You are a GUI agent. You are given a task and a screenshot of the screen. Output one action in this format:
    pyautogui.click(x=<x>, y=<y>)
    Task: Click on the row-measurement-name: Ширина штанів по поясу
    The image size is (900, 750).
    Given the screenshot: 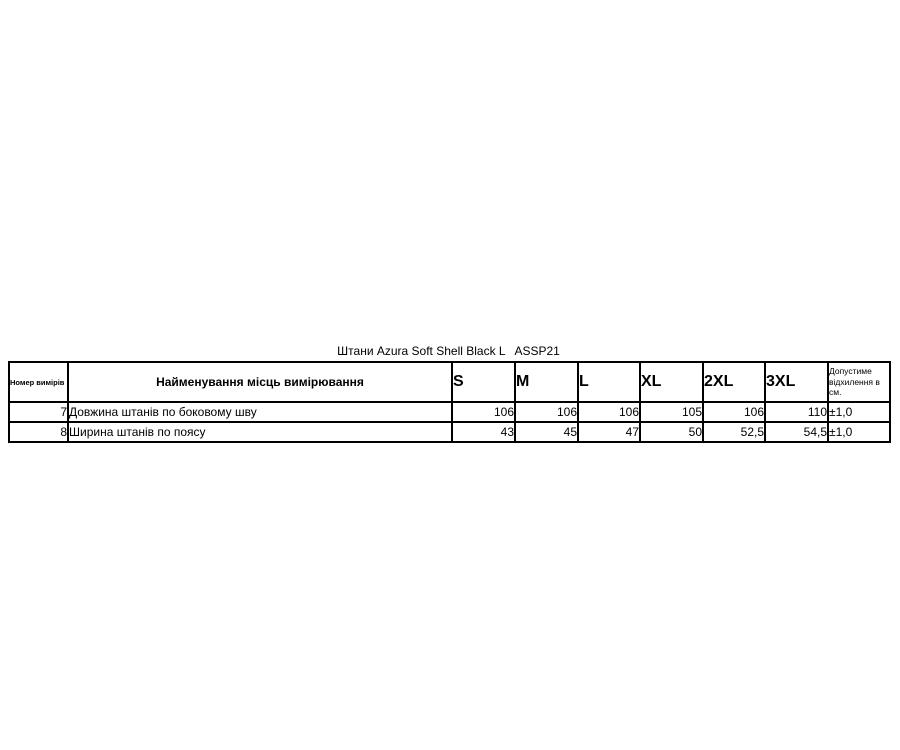 What is the action you would take?
    pyautogui.click(x=260, y=432)
    